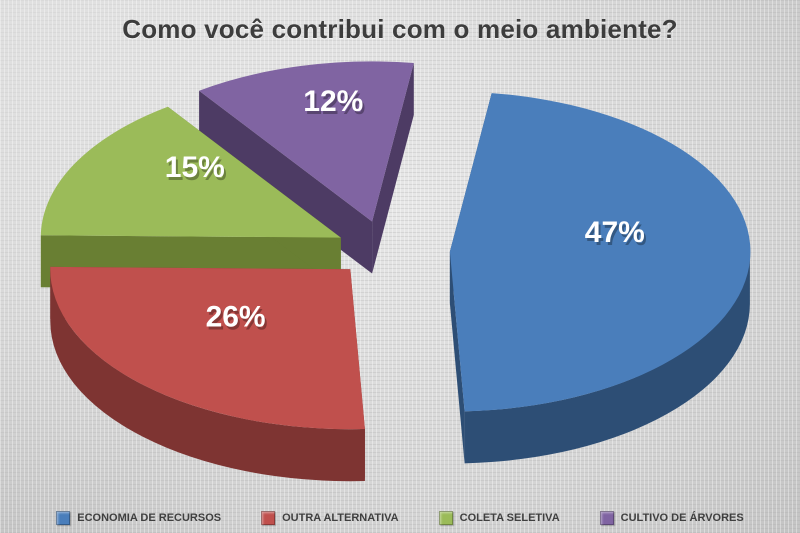 Image resolution: width=800 pixels, height=533 pixels. What do you see at coordinates (615, 232) in the screenshot?
I see `pie-slice-label: 47%` at bounding box center [615, 232].